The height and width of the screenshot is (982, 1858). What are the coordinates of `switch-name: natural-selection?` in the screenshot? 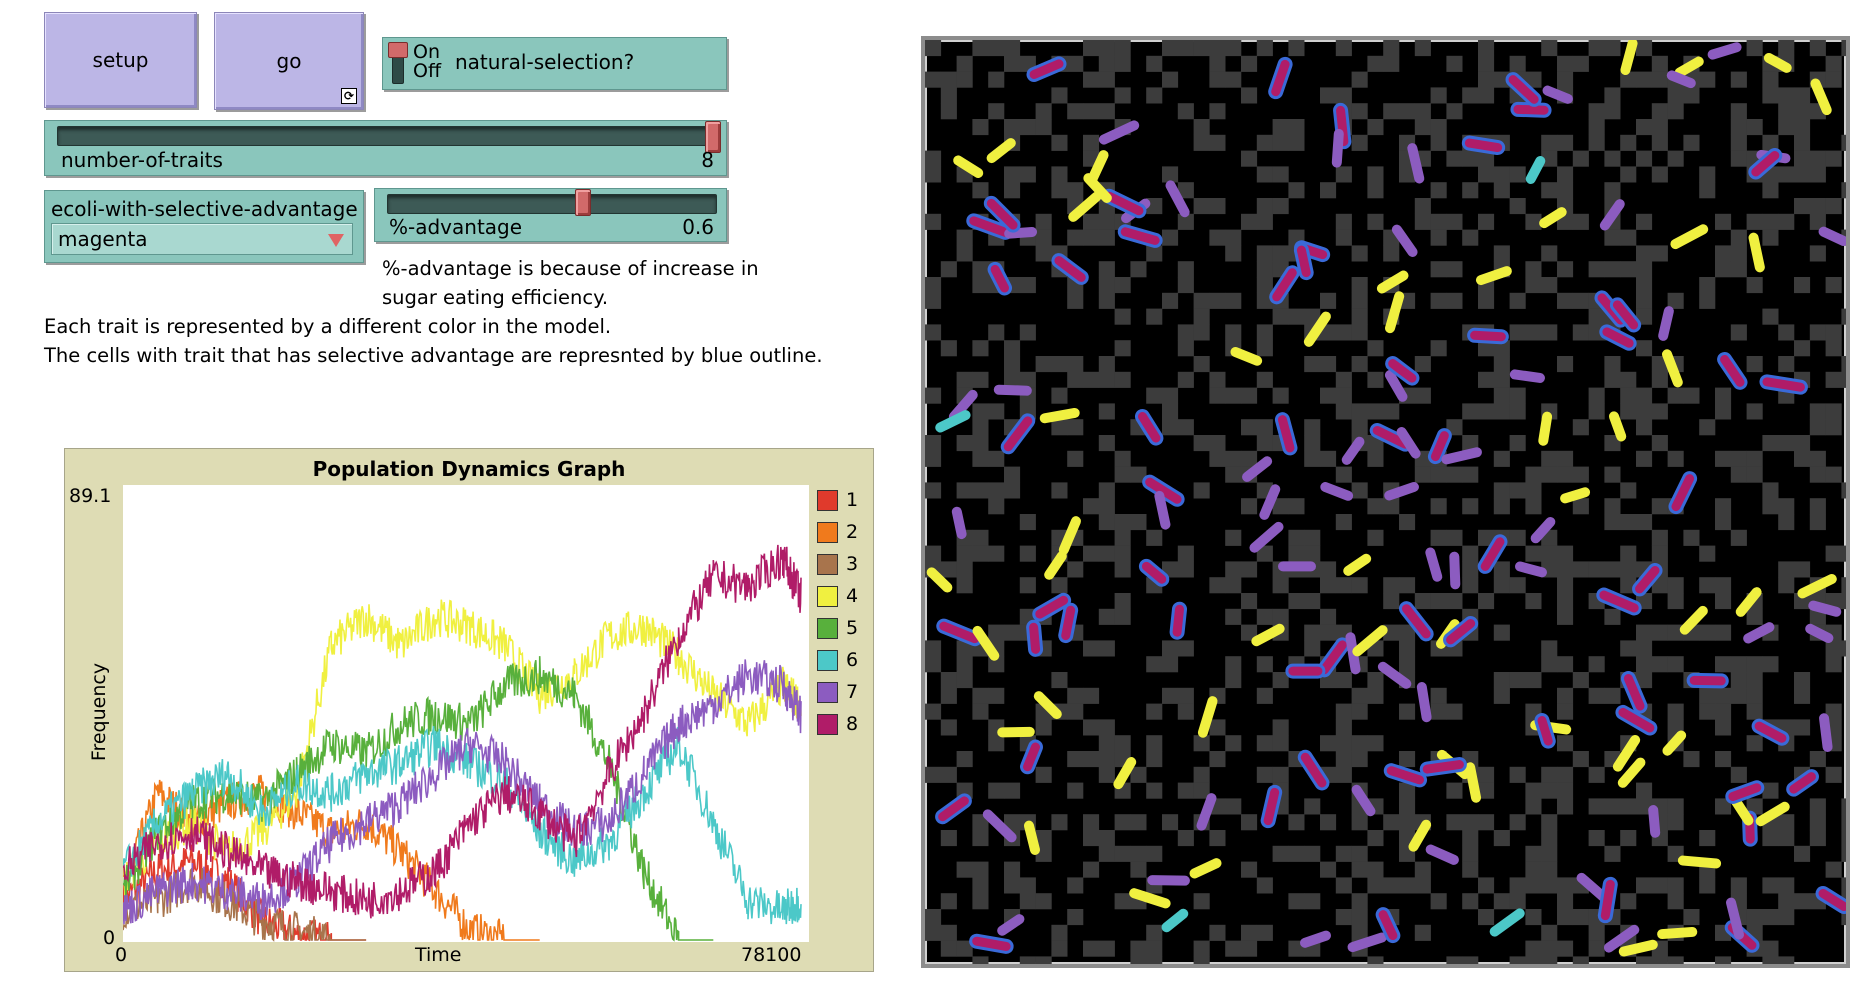 It's located at (545, 62).